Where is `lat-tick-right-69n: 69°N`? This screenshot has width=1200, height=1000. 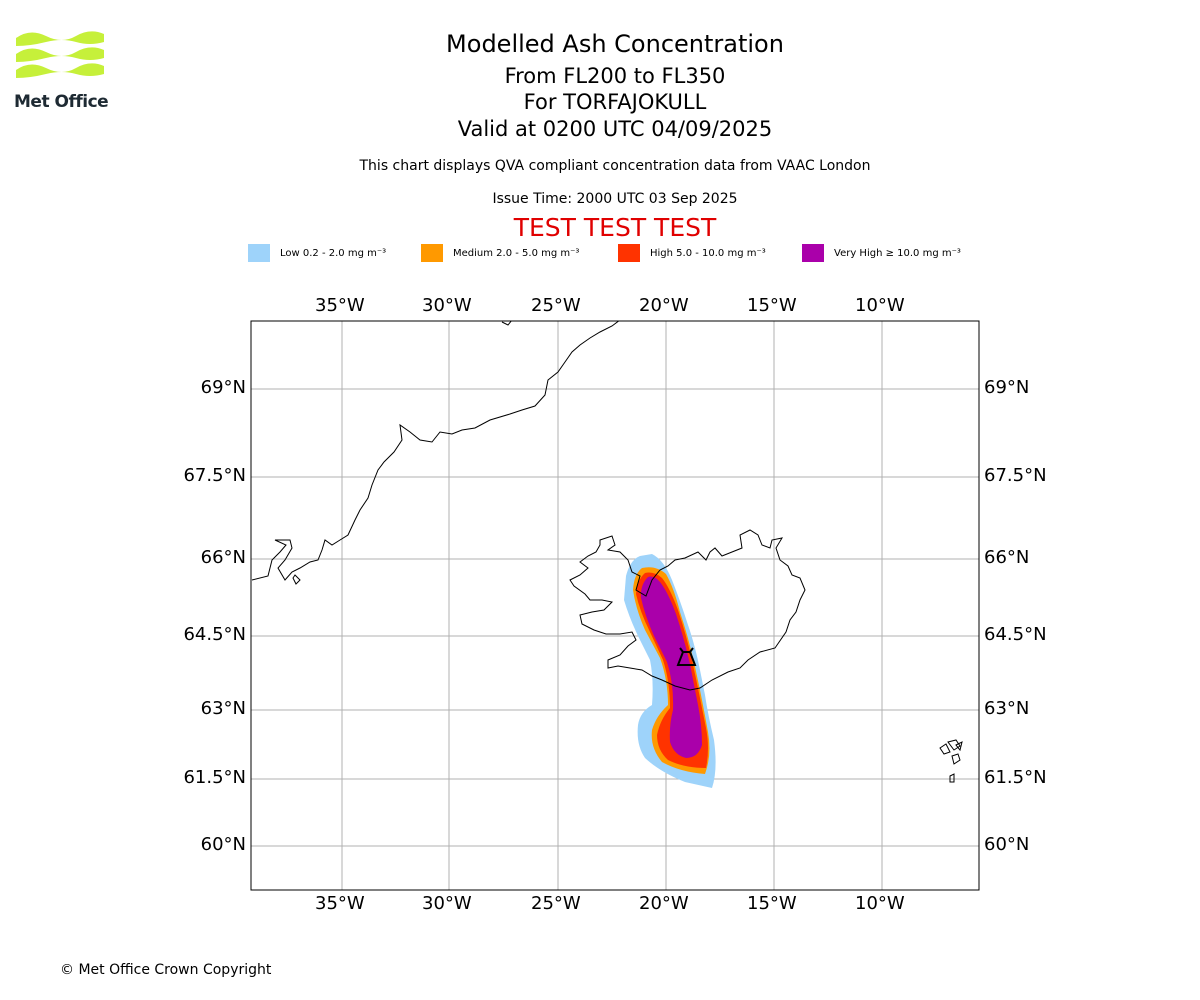
lat-tick-right-69n: 69°N is located at coordinates (1007, 387).